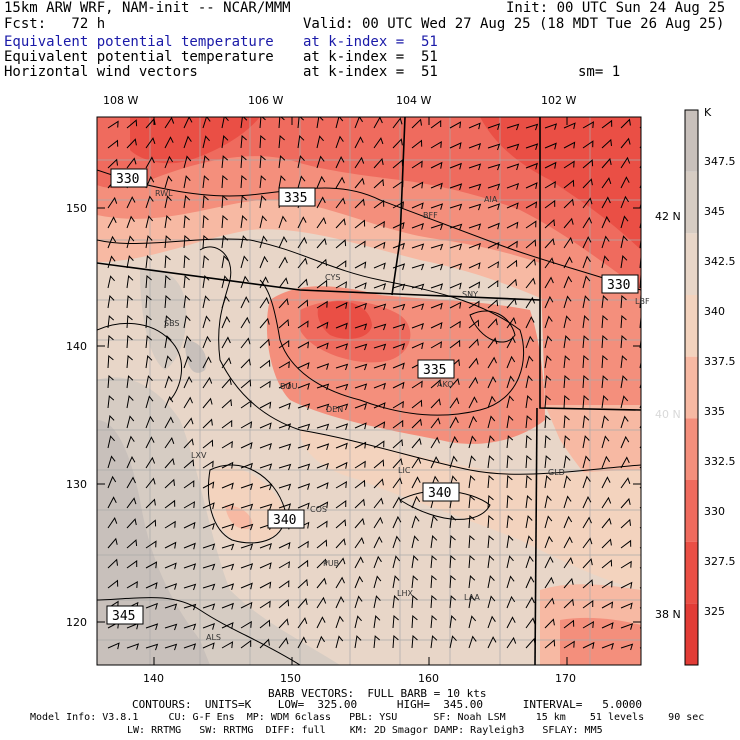 The image size is (740, 740). I want to click on lon-label: 108 W, so click(120, 100).